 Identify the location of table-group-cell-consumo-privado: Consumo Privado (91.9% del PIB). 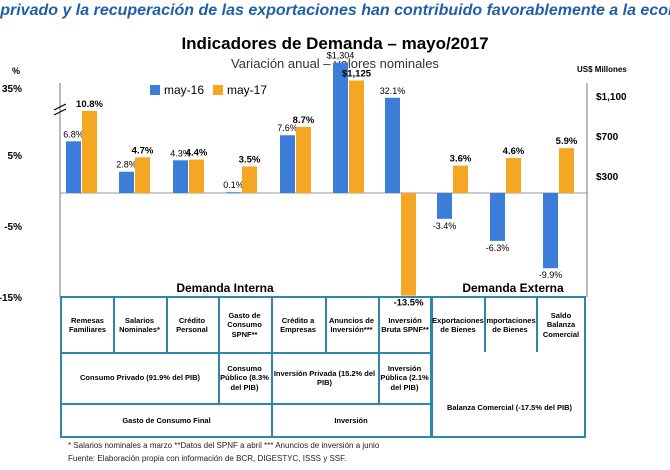
(140, 378).